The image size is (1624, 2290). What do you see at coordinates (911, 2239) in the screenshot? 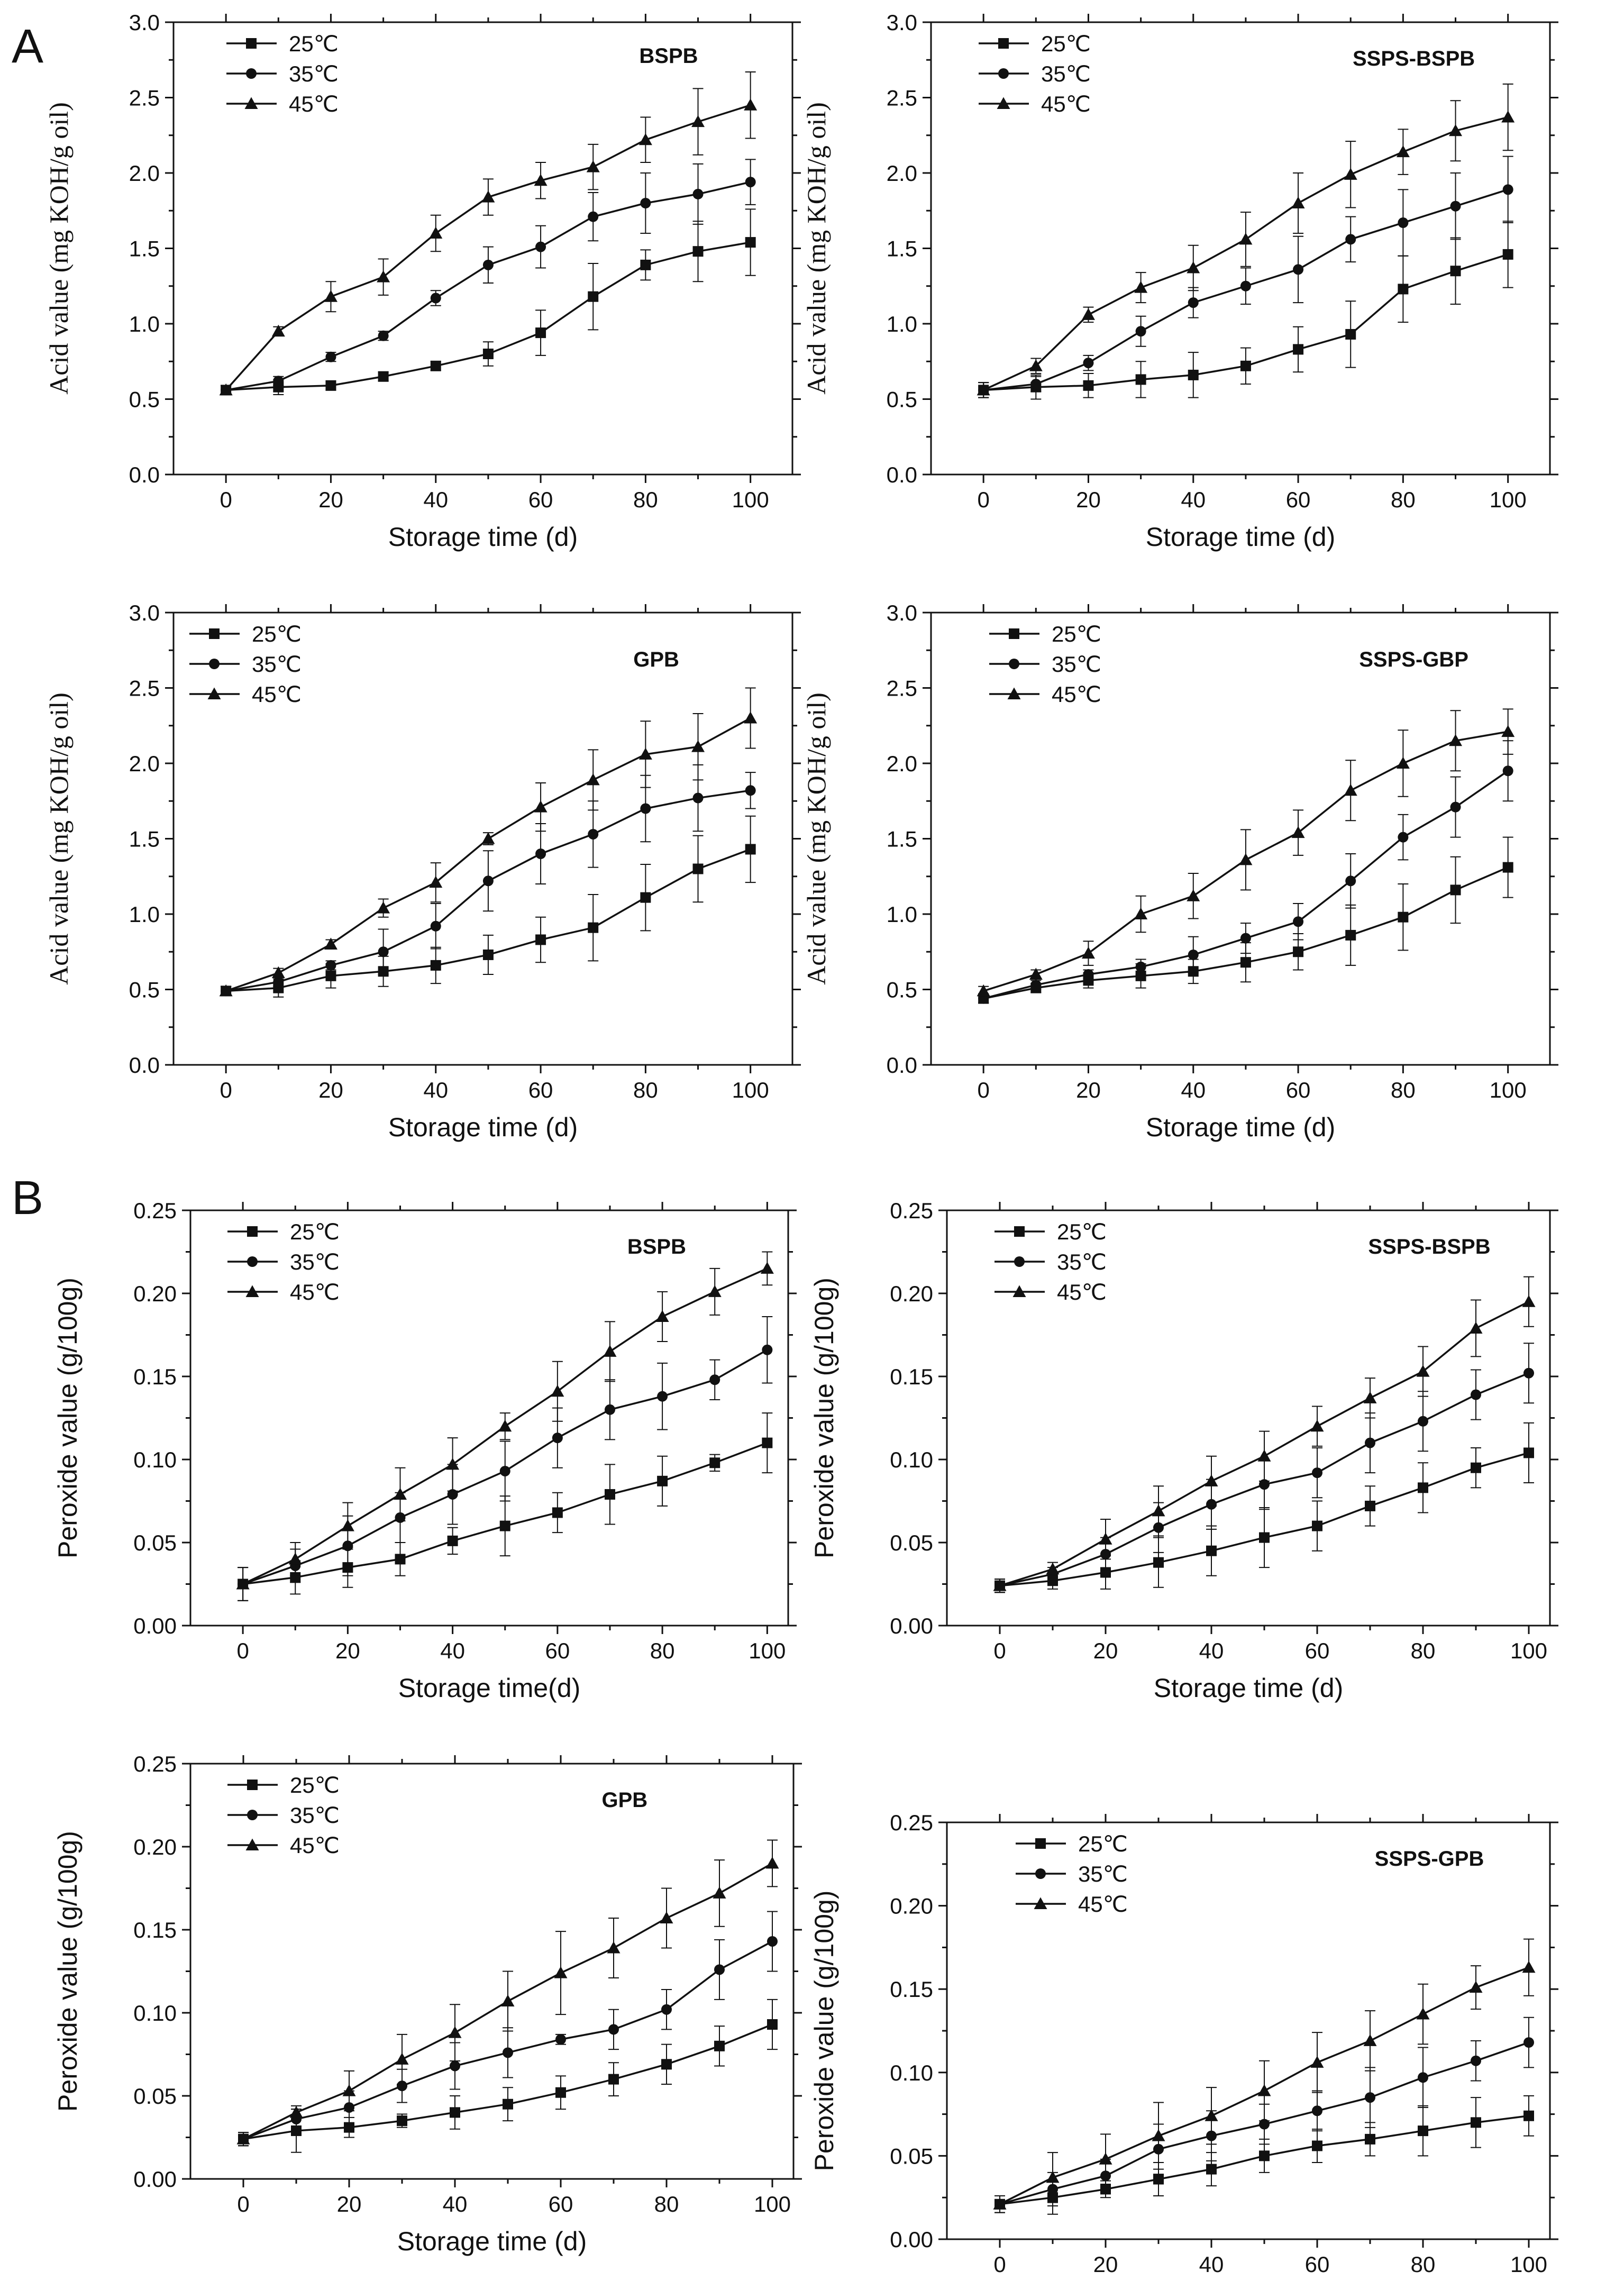
I see `y-tick-label: 0.00` at bounding box center [911, 2239].